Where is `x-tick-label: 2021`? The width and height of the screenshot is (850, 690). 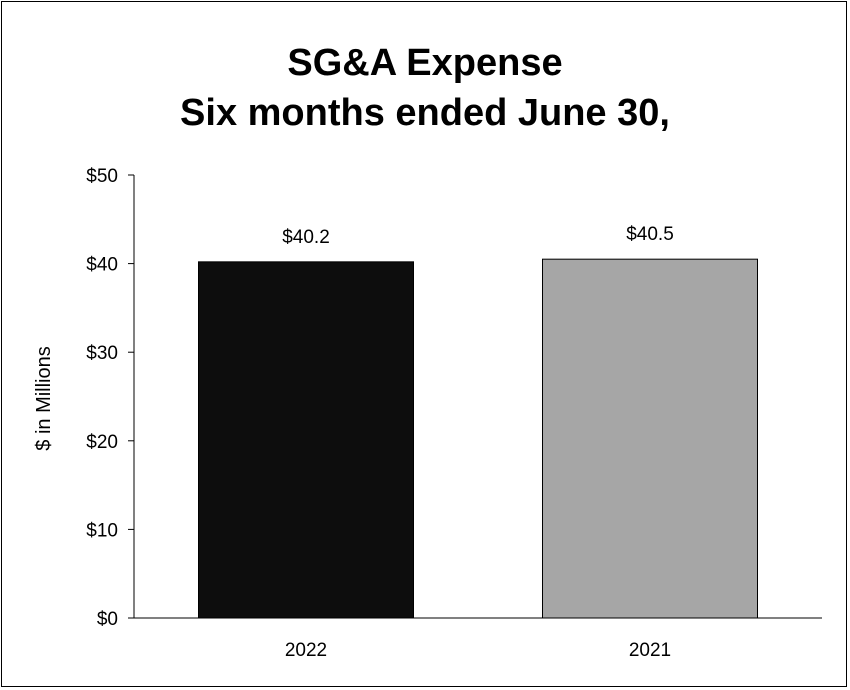
x-tick-label: 2021 is located at coordinates (650, 650).